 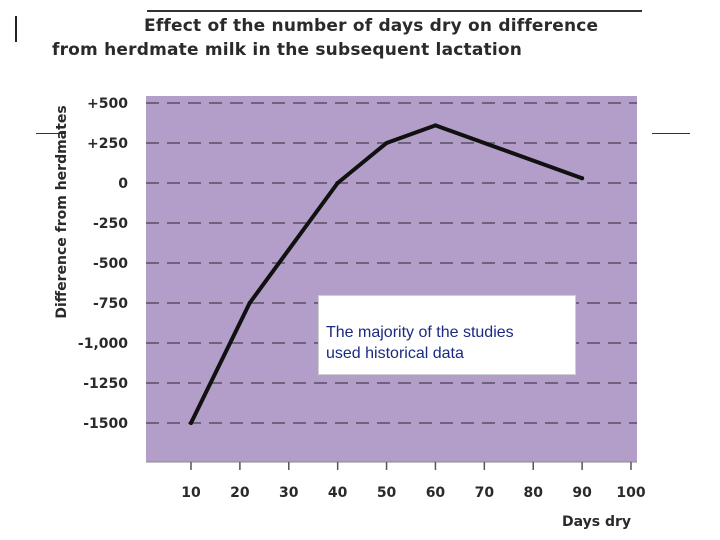 I want to click on y-tick-label: +250, so click(x=107, y=144).